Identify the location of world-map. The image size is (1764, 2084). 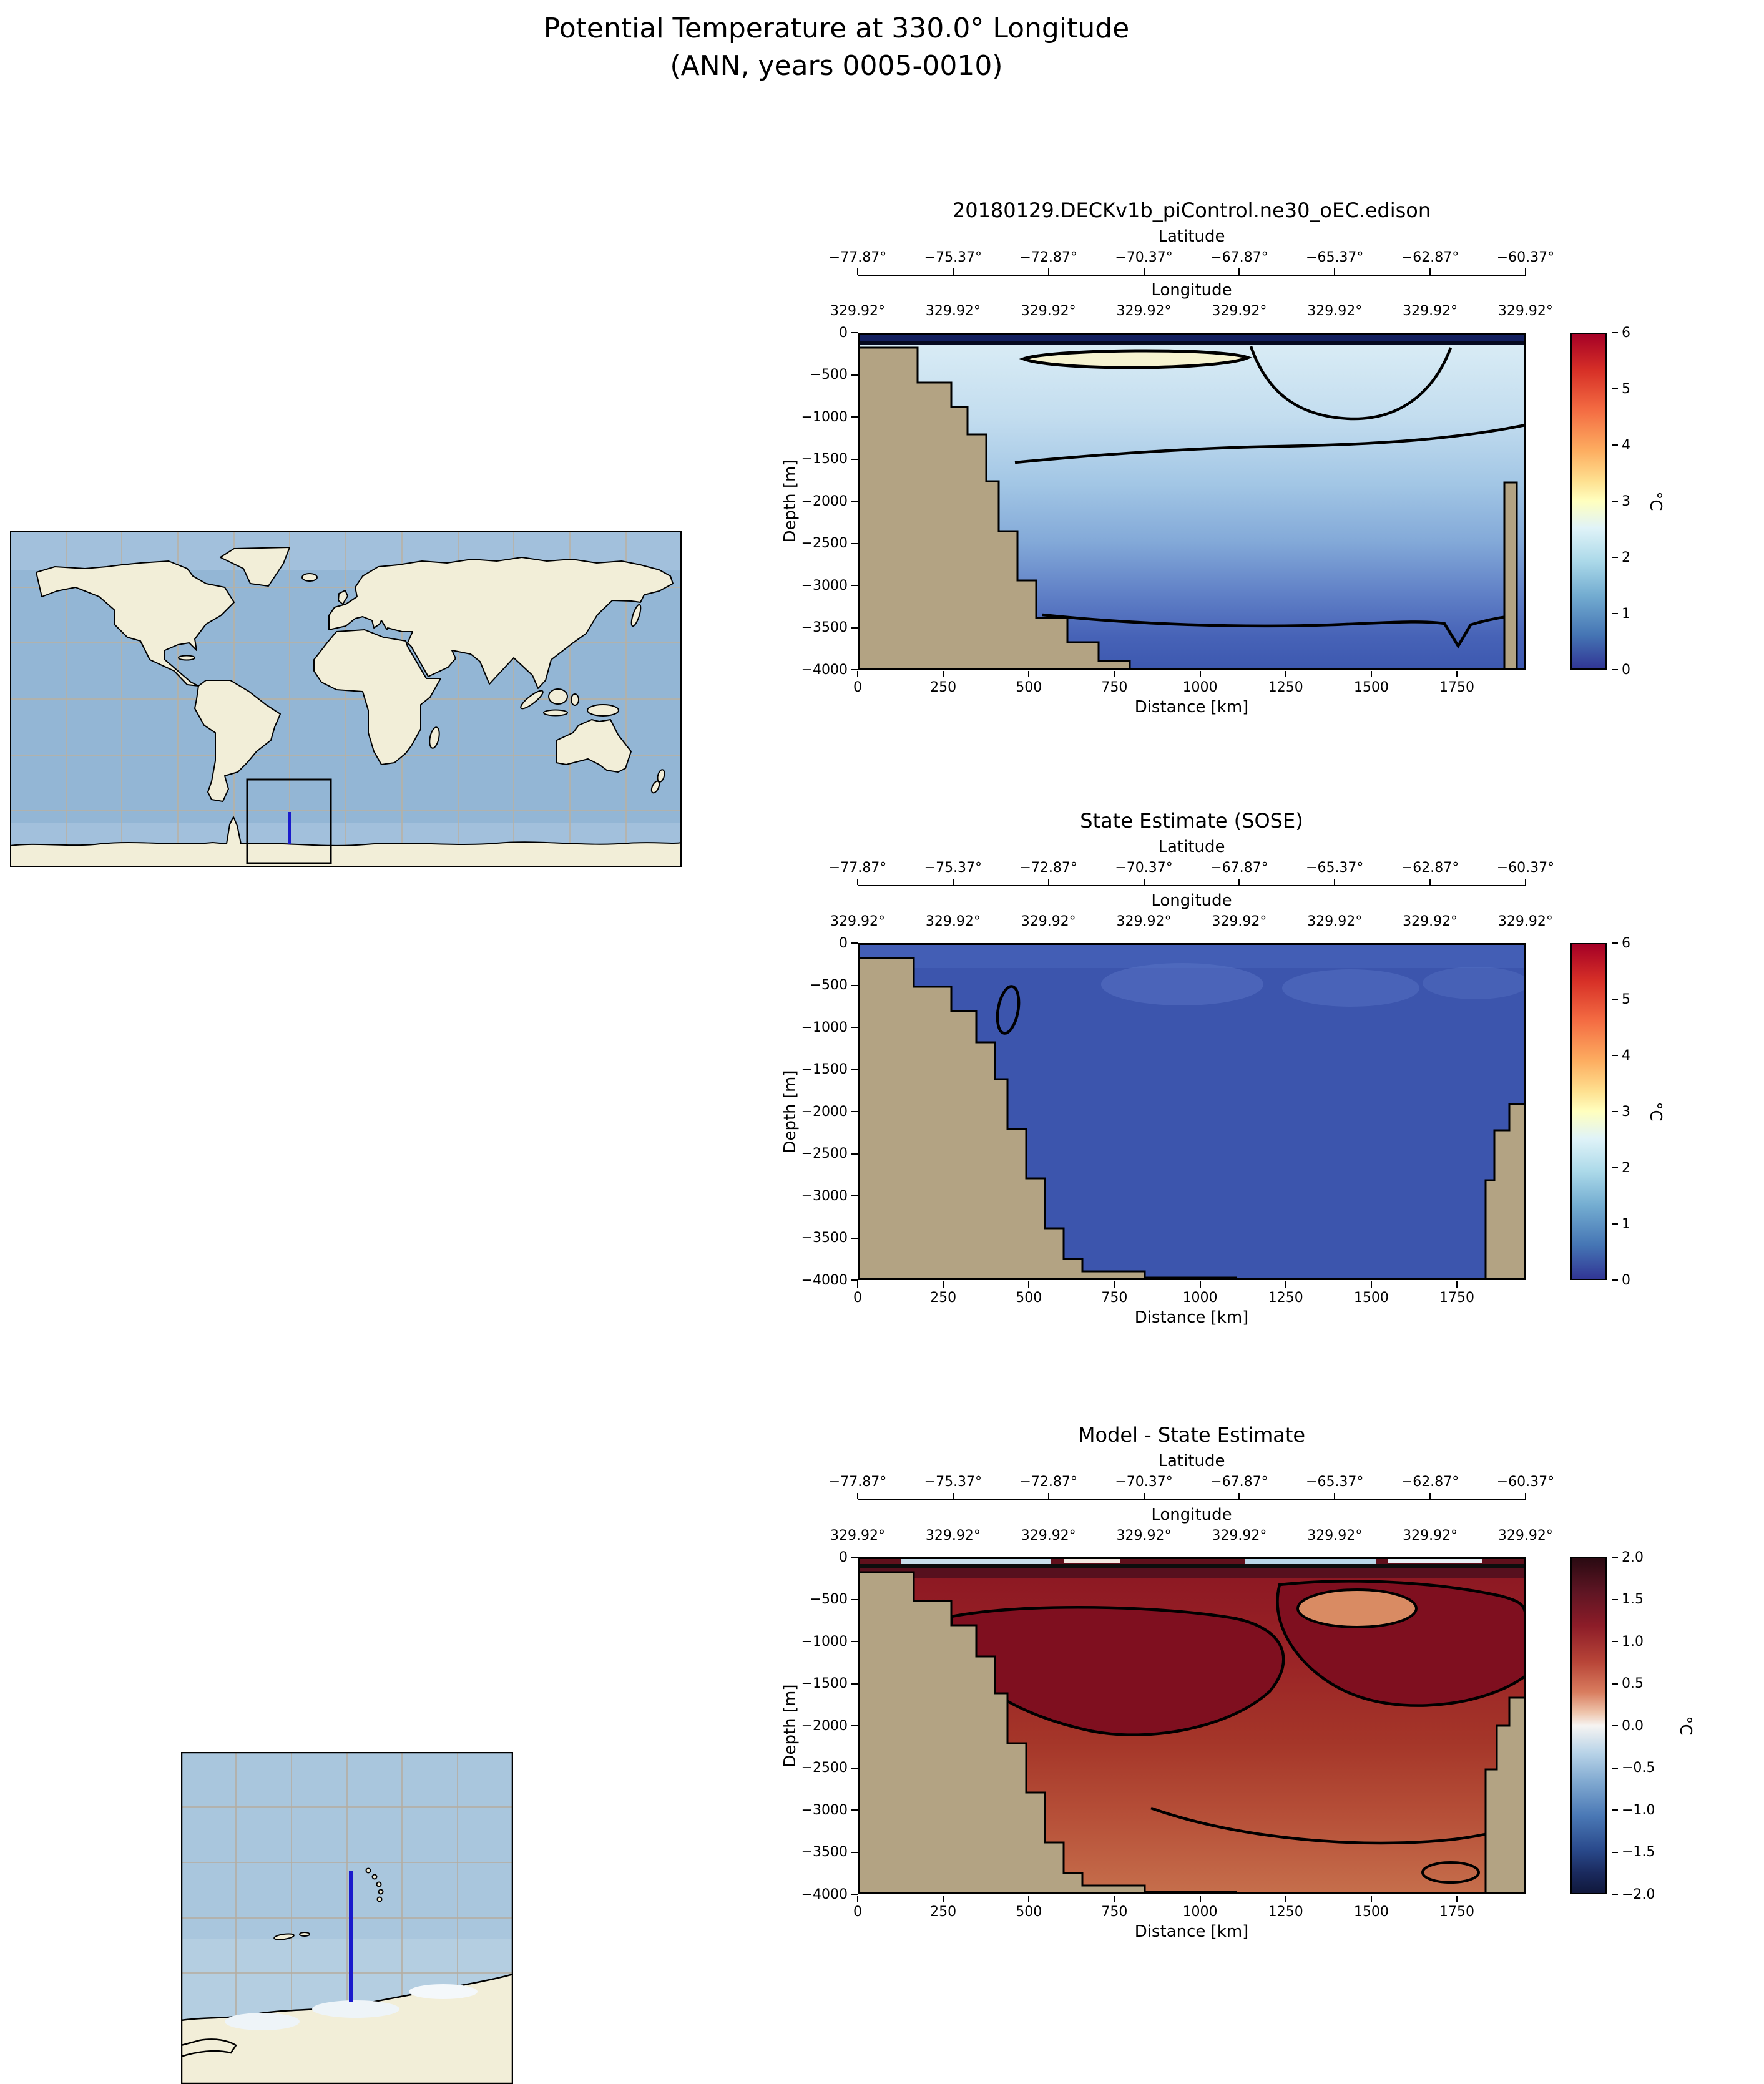
(346, 699).